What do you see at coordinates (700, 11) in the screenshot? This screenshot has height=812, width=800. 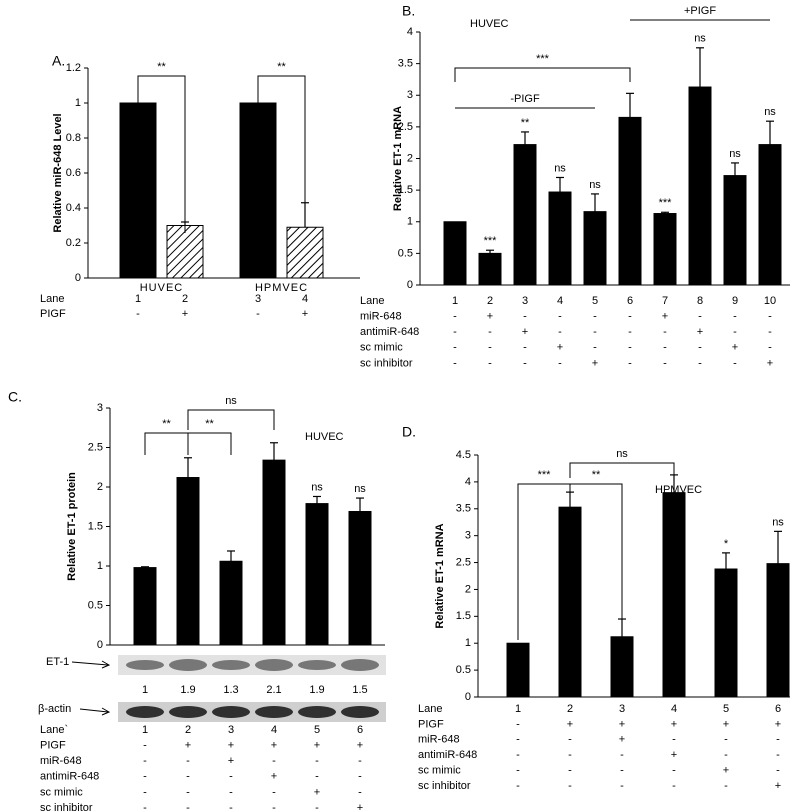 I see `annotation: +PIGF` at bounding box center [700, 11].